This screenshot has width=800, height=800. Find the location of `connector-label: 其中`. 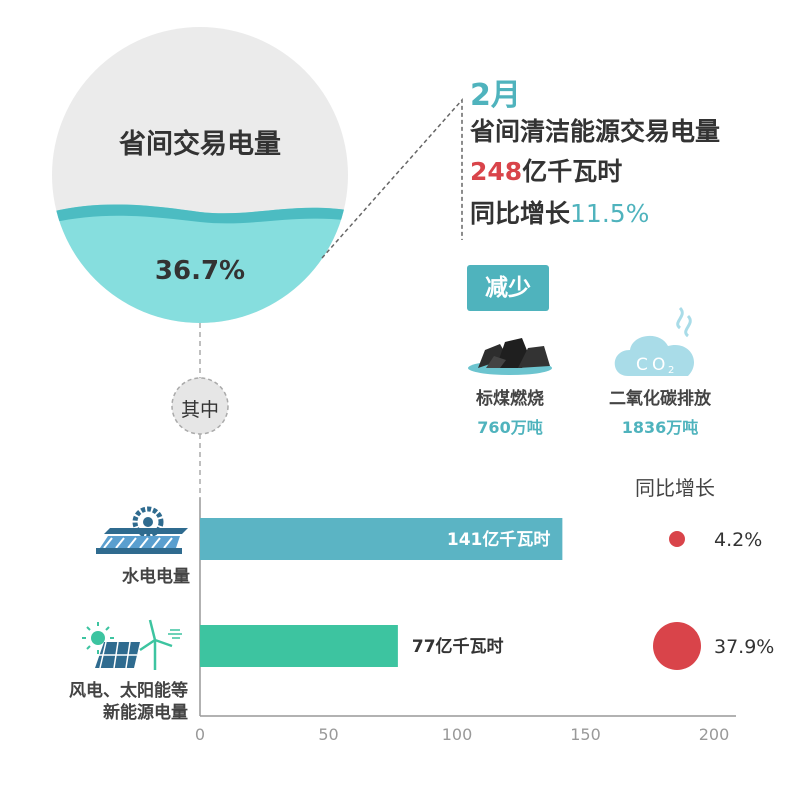

connector-label: 其中 is located at coordinates (199, 410).